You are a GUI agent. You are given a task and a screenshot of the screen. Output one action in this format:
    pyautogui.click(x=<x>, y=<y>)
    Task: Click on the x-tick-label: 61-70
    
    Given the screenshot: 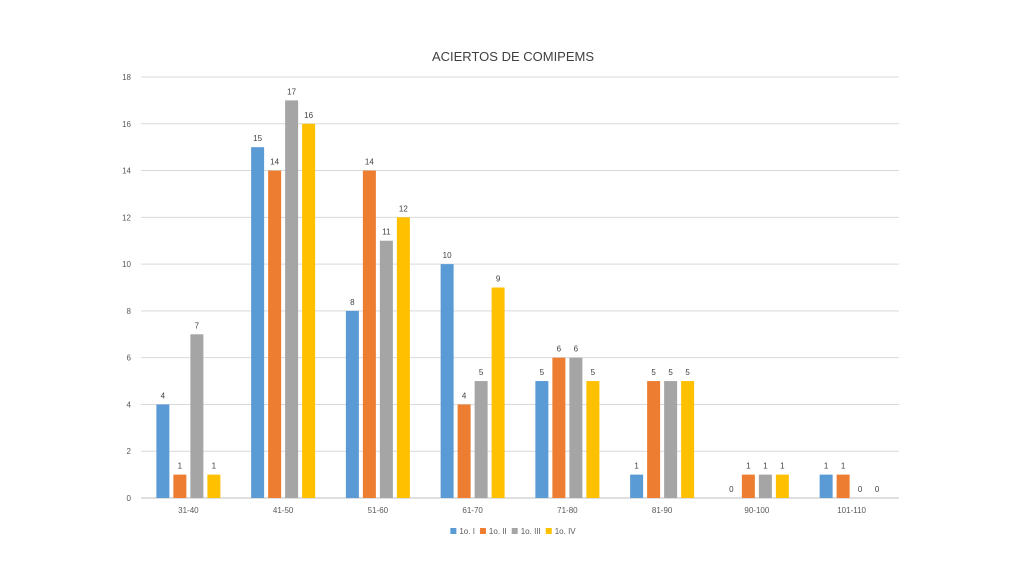 What is the action you would take?
    pyautogui.click(x=472, y=510)
    